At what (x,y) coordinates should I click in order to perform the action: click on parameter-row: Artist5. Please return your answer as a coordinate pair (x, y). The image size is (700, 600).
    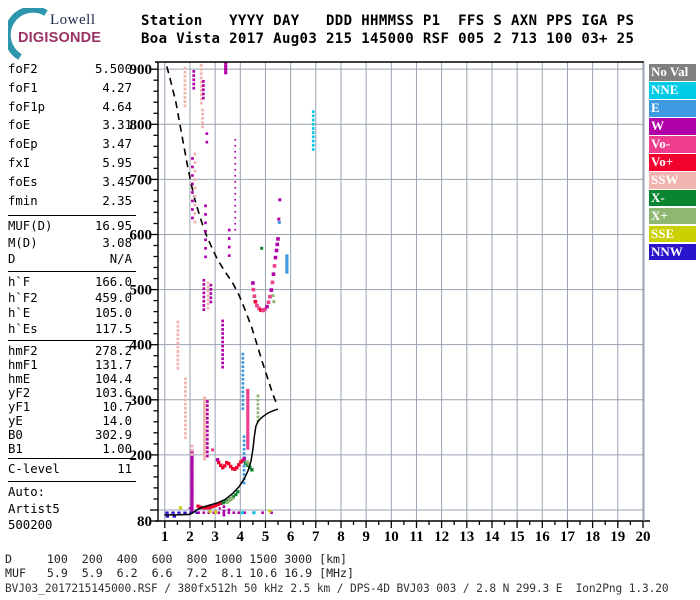
    Looking at the image, I should click on (70, 510).